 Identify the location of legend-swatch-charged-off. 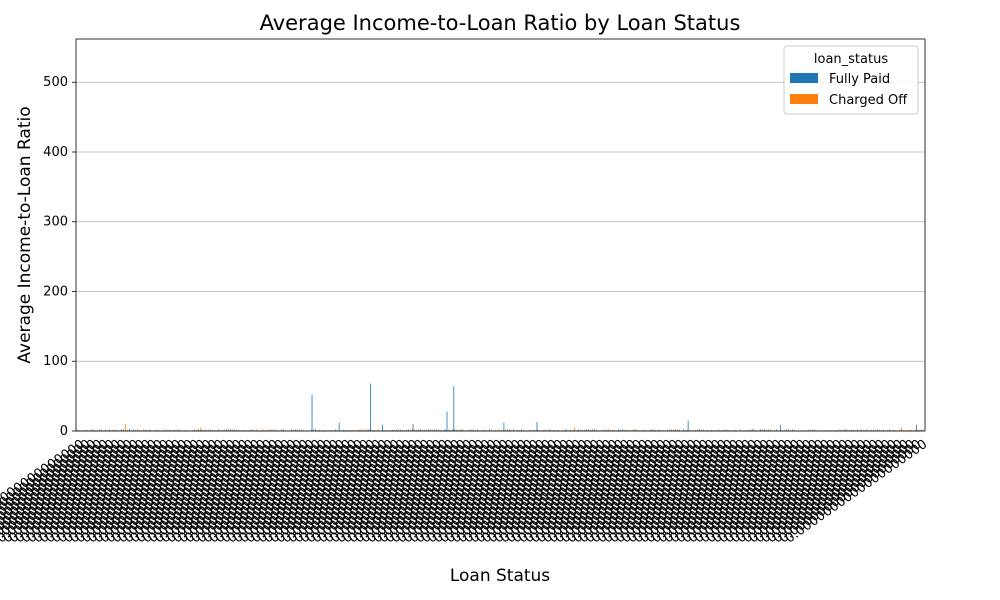
(804, 99).